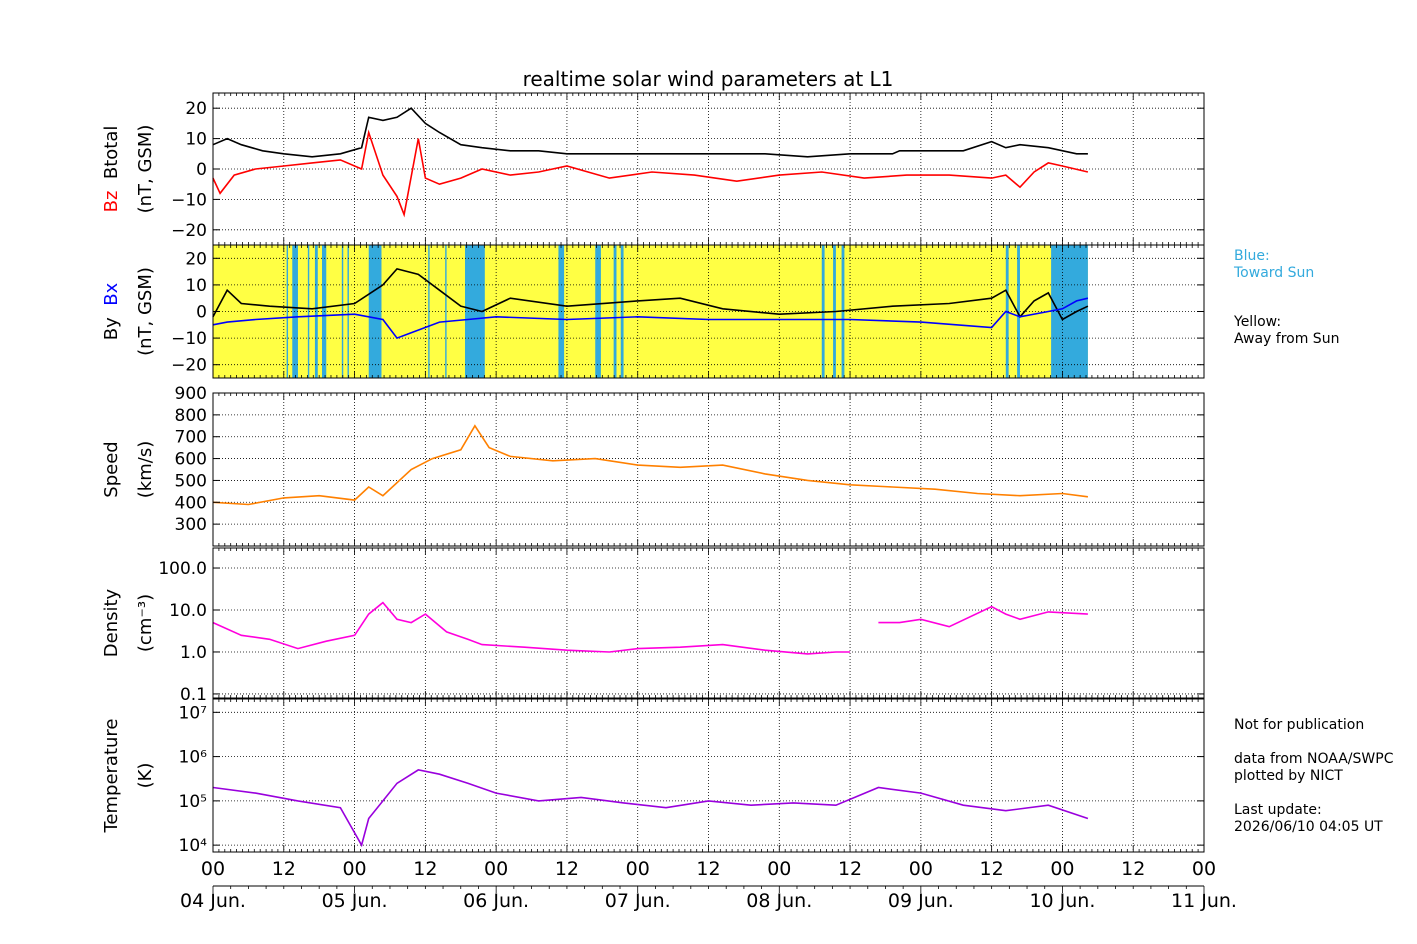 This screenshot has height=944, width=1417. Describe the element at coordinates (111, 328) in the screenshot. I see `y-axis-label-part: By` at that location.